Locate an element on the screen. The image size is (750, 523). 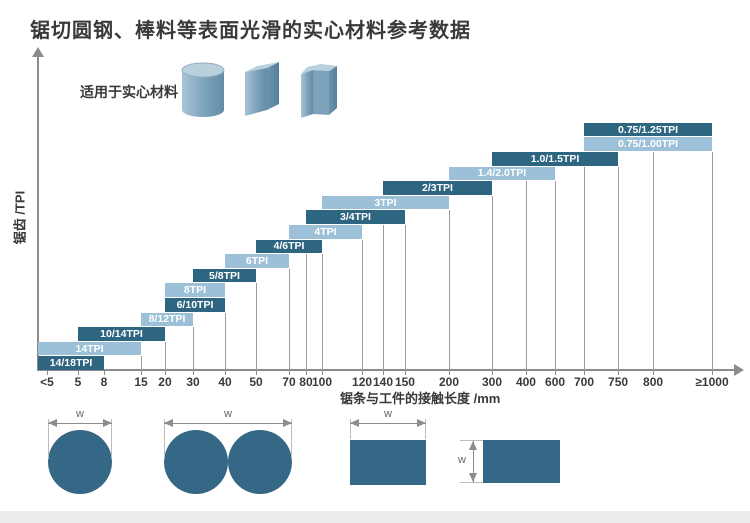
tick-label-30: 30 is located at coordinates (193, 382).